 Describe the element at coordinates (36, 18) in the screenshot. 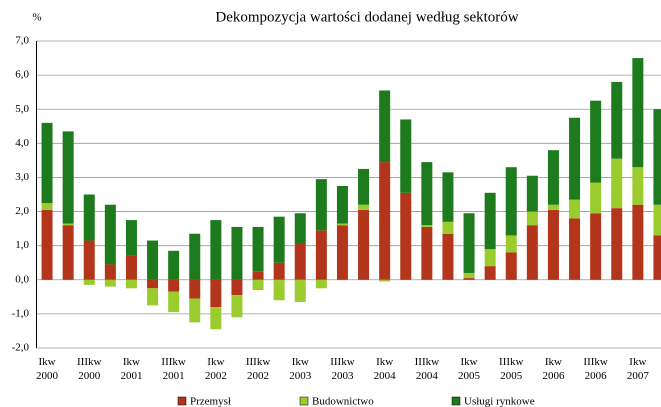

I see `y-axis-label: %` at that location.